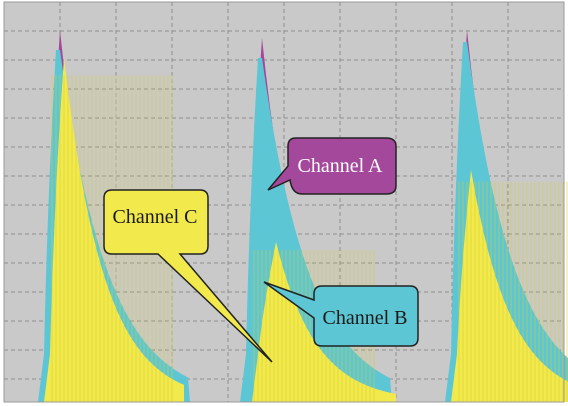 Image resolution: width=568 pixels, height=406 pixels. I want to click on callout-channel-b: Channel B, so click(341, 314).